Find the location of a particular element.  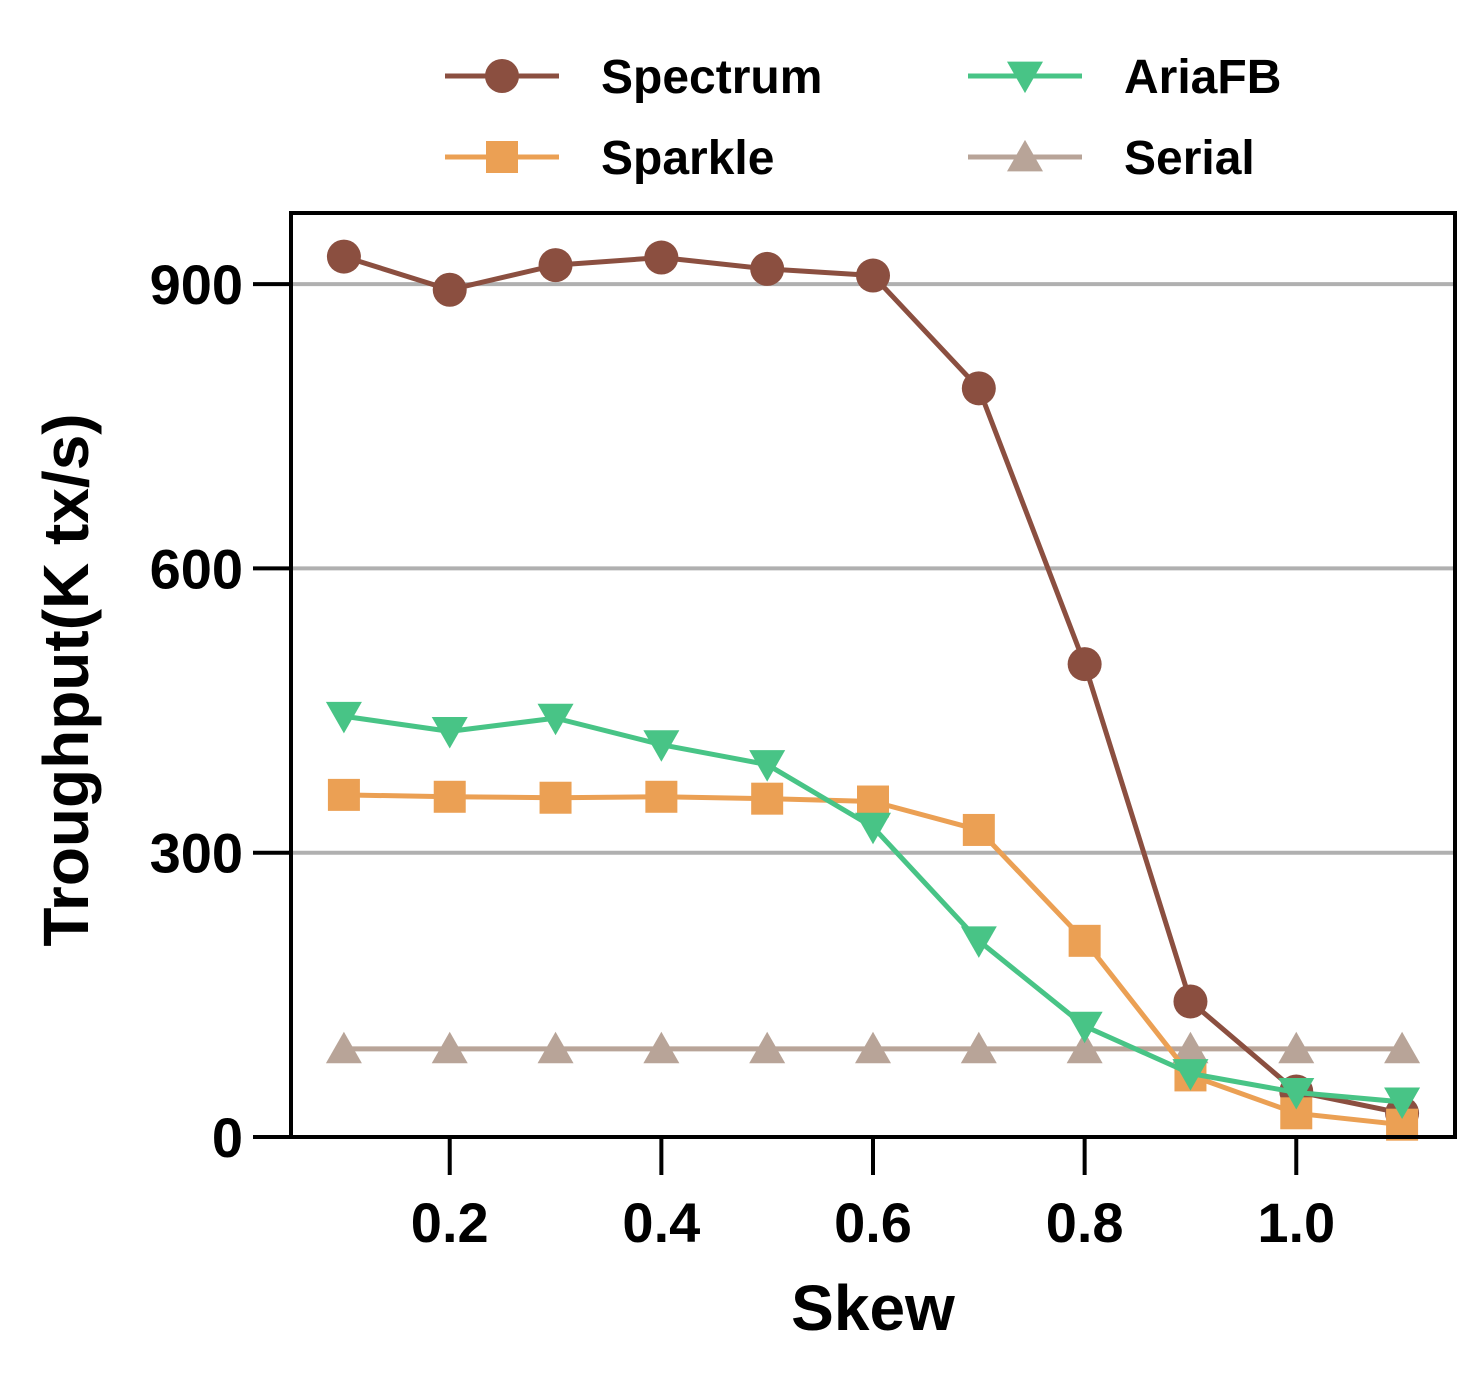

legend-item-spectrum: Spectrum is located at coordinates (633, 77).